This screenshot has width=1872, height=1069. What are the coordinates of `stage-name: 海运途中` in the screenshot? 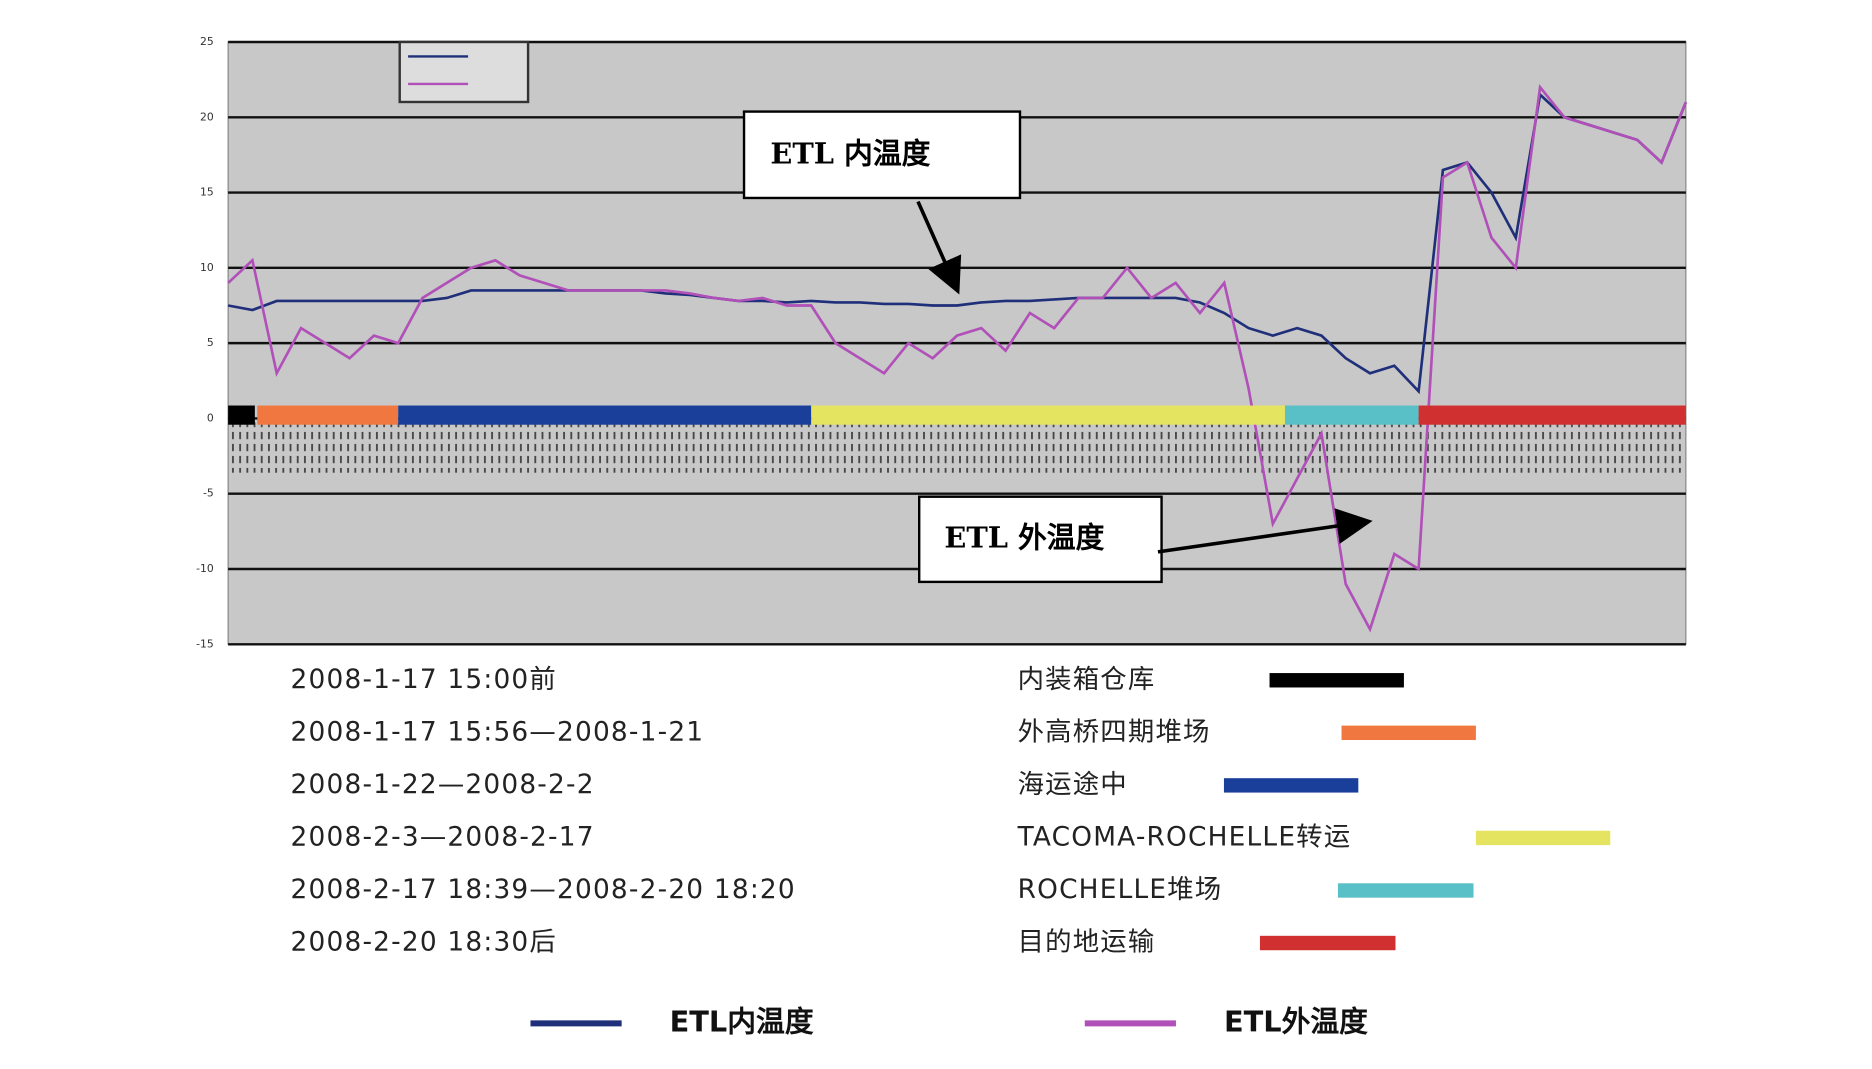 It's located at (1073, 785).